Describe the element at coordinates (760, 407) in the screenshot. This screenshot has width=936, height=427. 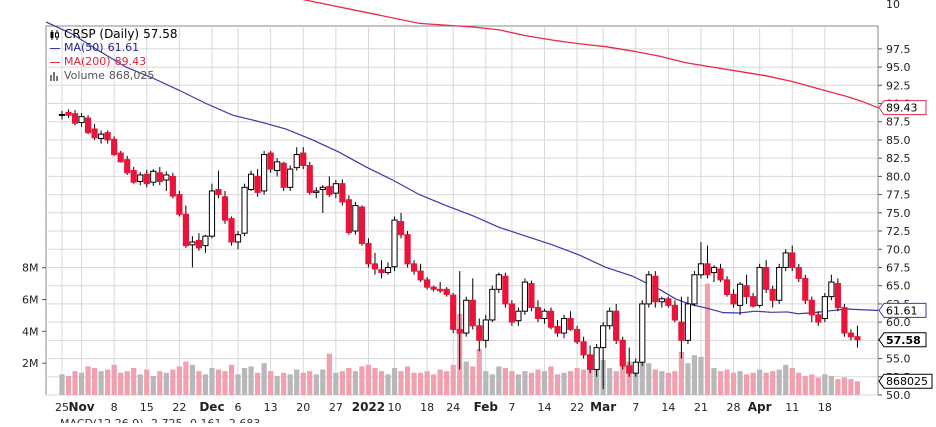
I see `x-tick-label: Apr` at that location.